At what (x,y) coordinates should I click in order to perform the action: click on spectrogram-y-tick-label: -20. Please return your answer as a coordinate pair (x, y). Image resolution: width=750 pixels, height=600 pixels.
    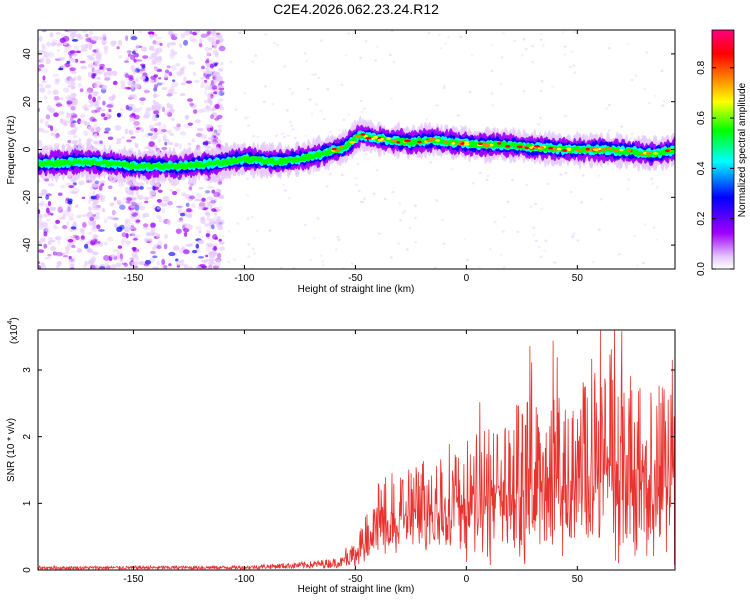
    Looking at the image, I should click on (27, 197).